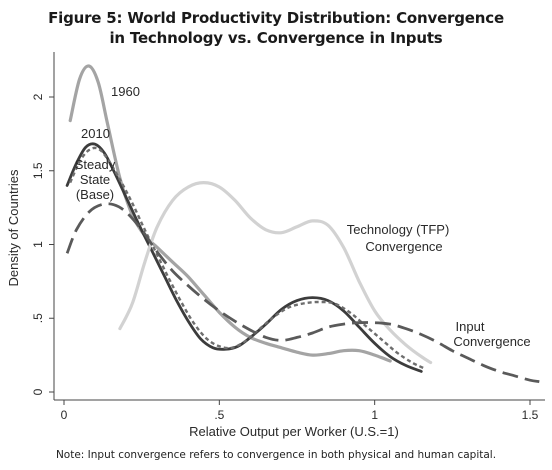 The image size is (552, 470). What do you see at coordinates (491, 341) in the screenshot?
I see `label-input-line-2: Convergence` at bounding box center [491, 341].